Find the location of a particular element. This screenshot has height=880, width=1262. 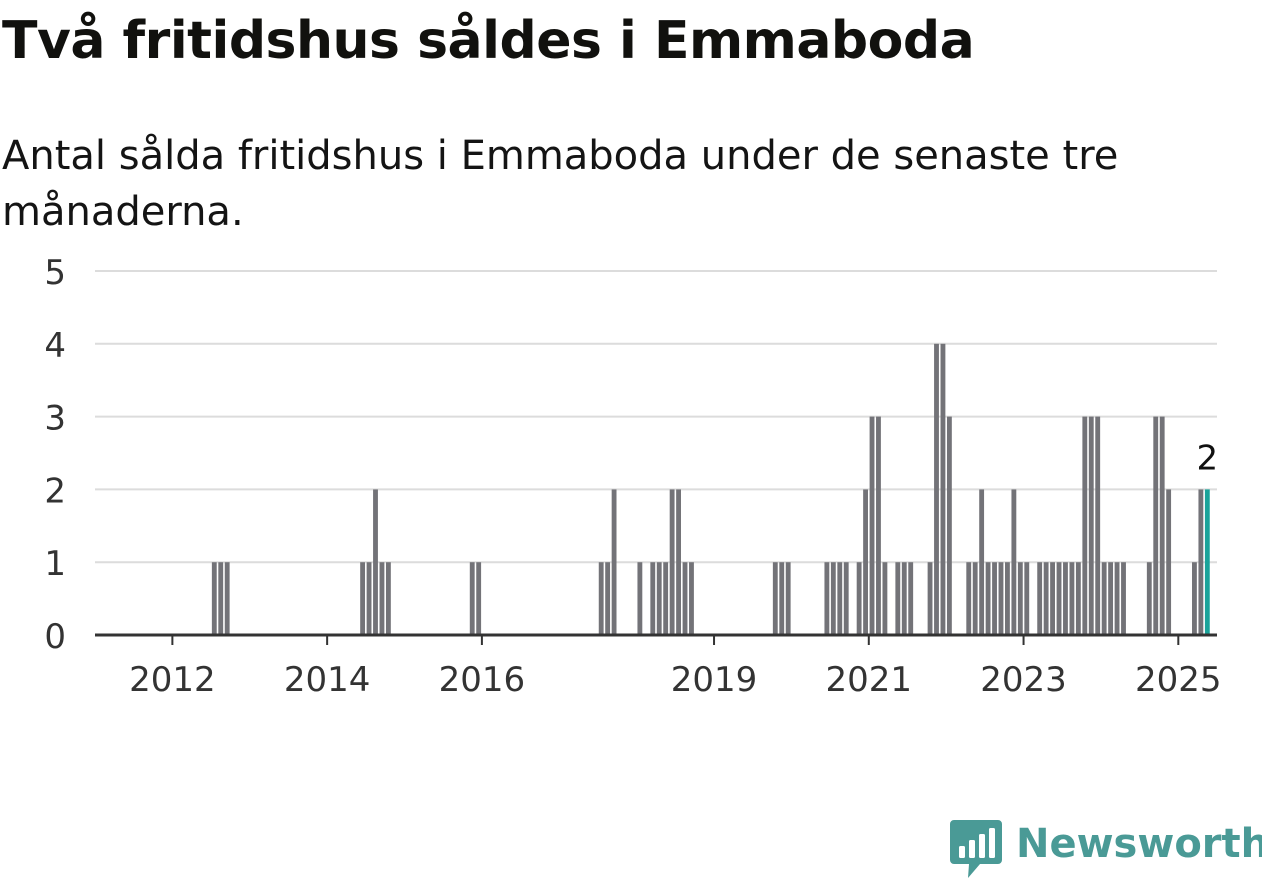

highlight-value-label: 2 is located at coordinates (1208, 458).